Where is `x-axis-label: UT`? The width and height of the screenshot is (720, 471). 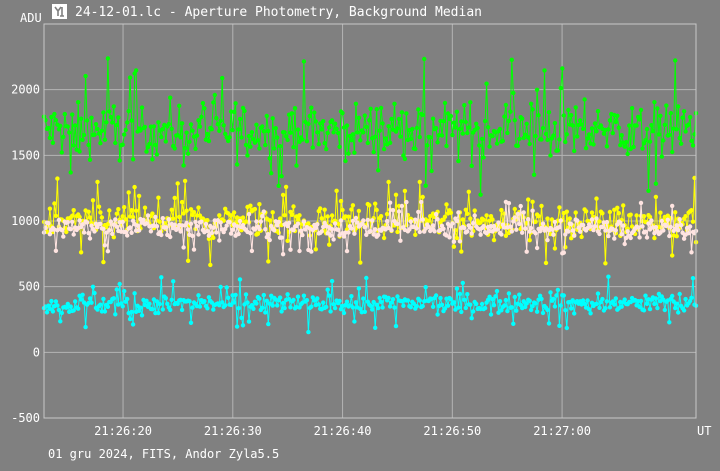
x-axis-label: UT is located at coordinates (704, 431).